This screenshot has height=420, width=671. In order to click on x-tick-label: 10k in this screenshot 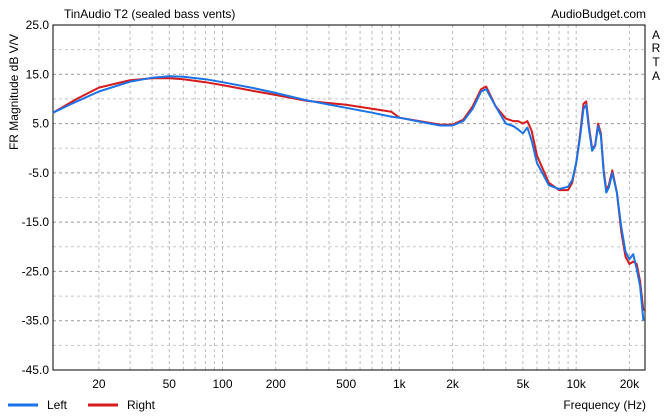, I will do `click(577, 384)`.